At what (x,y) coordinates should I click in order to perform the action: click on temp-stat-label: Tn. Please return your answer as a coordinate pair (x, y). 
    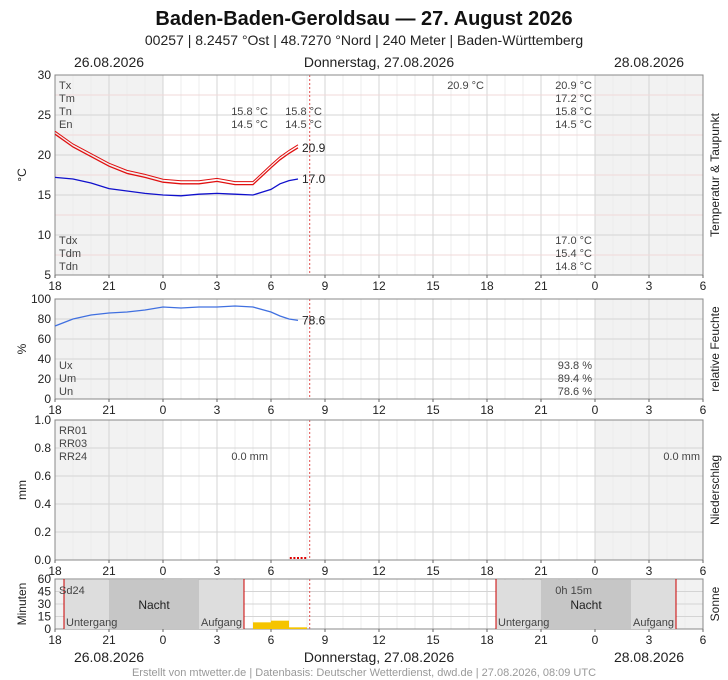
    Looking at the image, I should click on (65, 112).